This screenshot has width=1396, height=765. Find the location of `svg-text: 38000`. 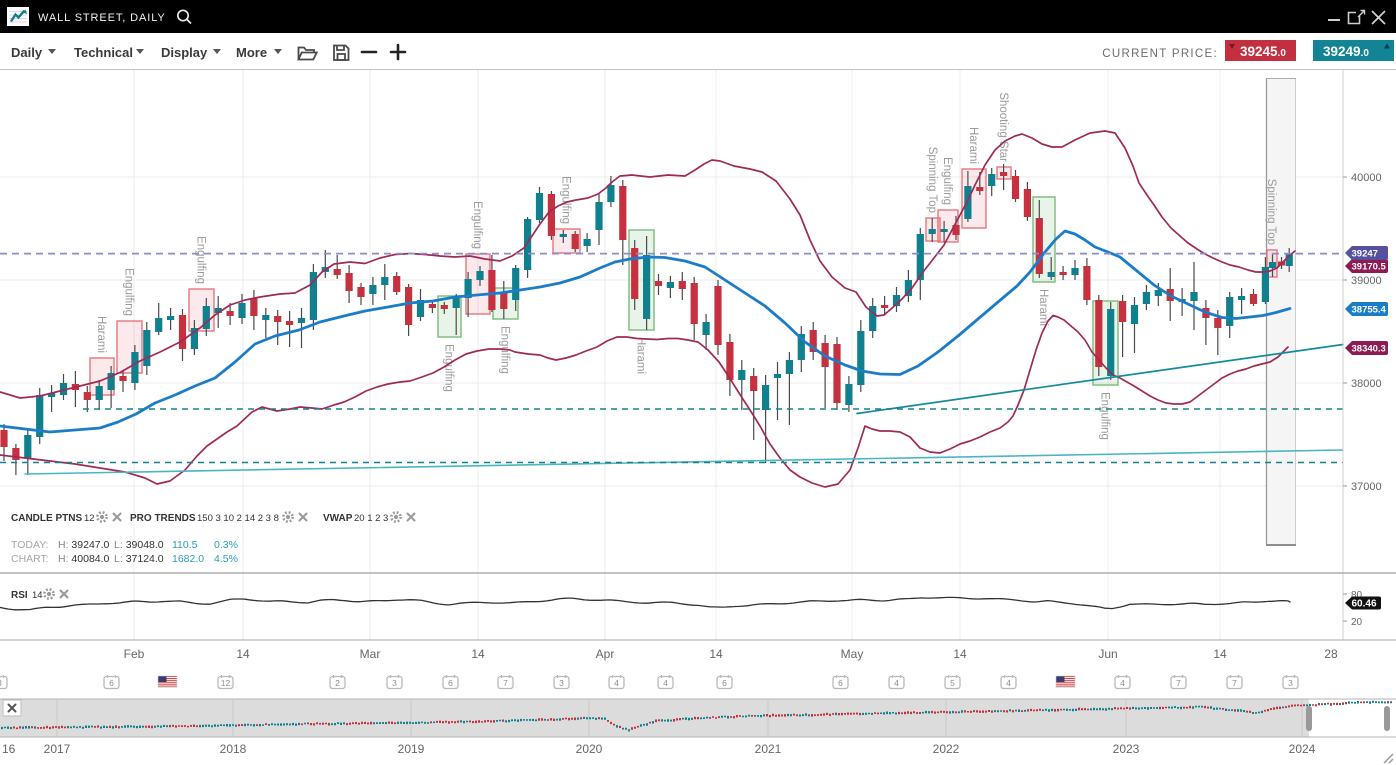

svg-text: 38000 is located at coordinates (1366, 384).